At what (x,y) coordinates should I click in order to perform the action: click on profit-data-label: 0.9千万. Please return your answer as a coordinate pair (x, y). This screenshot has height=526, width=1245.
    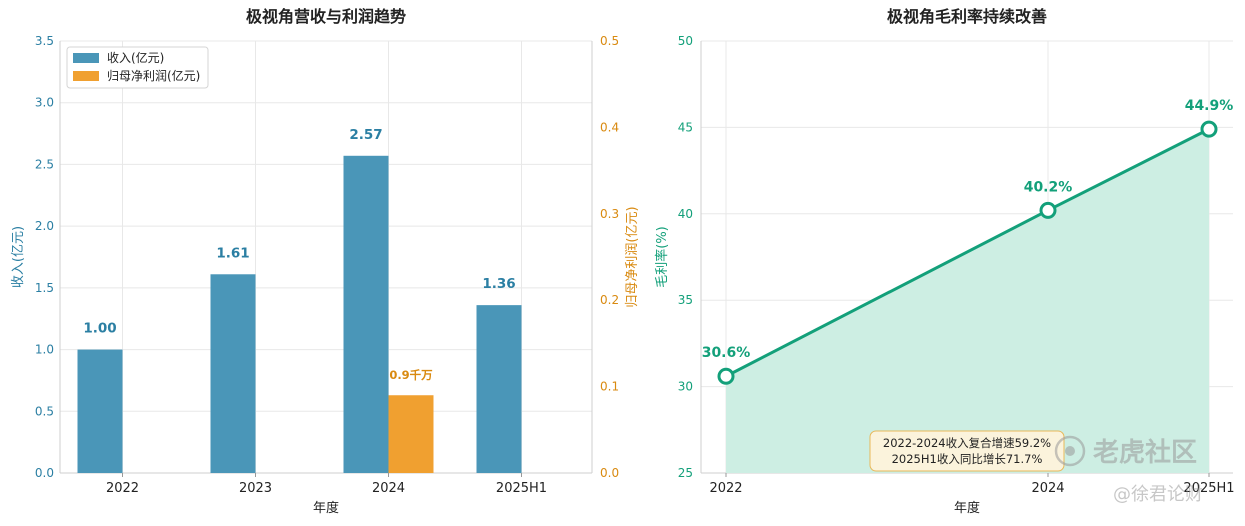
    Looking at the image, I should click on (411, 375).